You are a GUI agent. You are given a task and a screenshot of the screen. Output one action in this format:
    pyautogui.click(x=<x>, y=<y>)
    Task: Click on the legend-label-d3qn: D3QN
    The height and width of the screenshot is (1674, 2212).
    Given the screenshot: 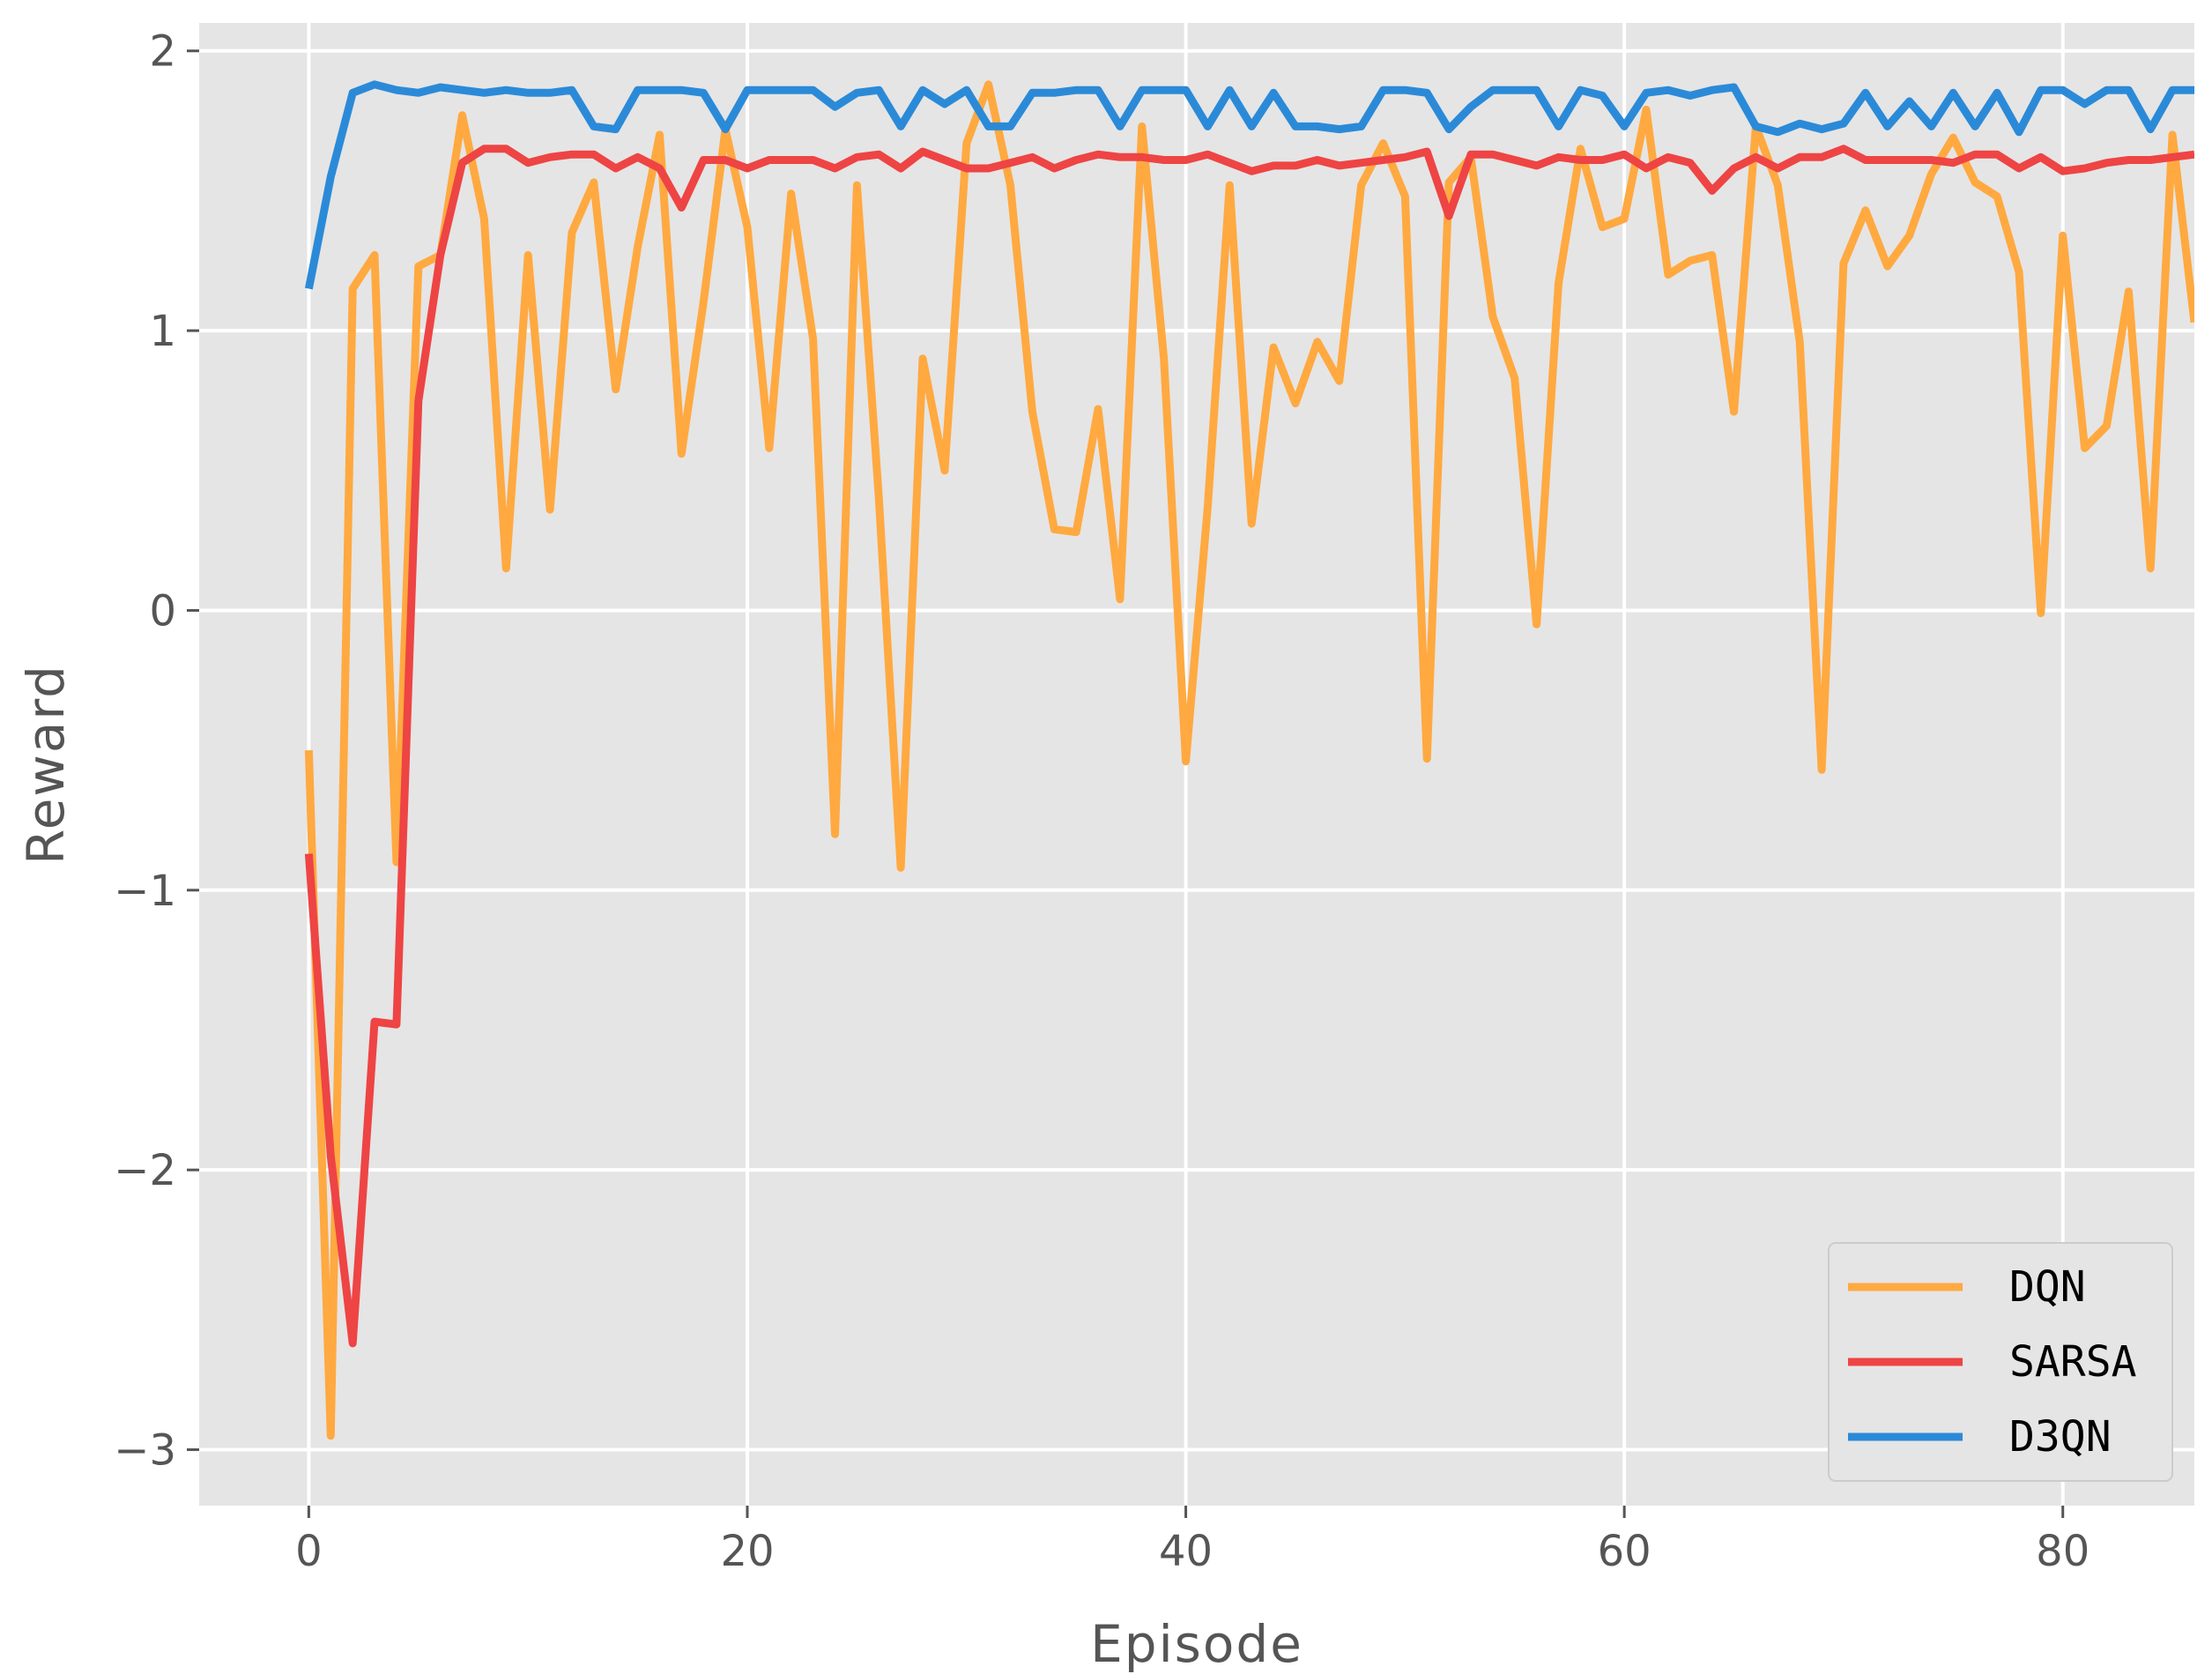 What is the action you would take?
    pyautogui.click(x=2061, y=1437)
    